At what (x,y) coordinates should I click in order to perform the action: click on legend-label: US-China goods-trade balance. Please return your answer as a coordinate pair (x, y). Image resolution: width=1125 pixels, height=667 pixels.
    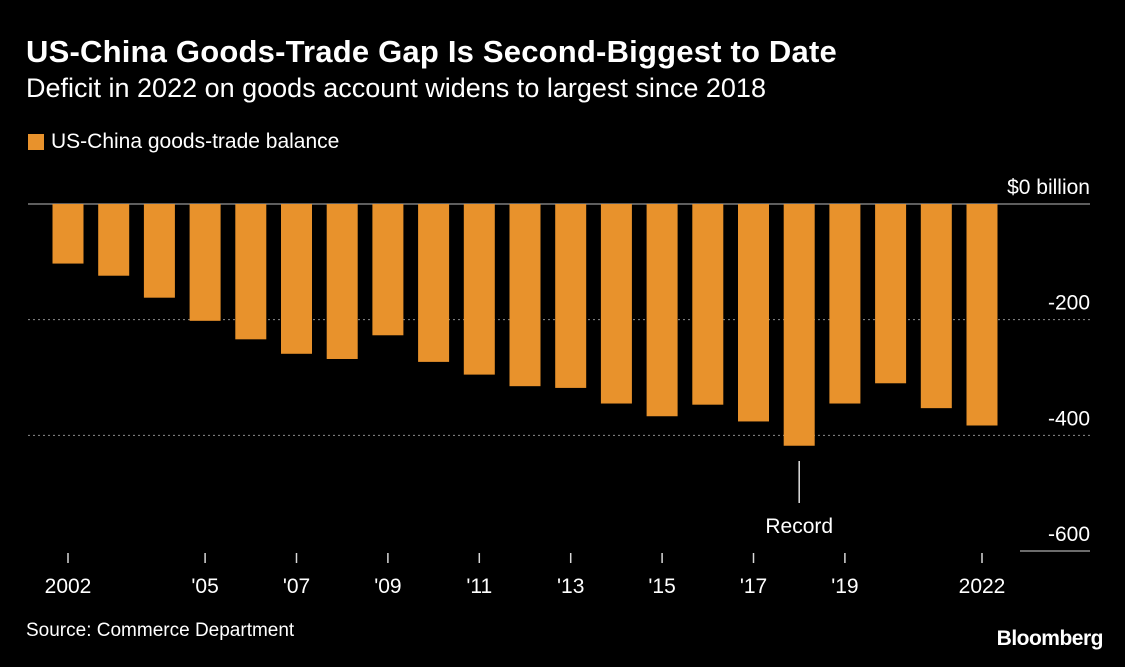
    Looking at the image, I should click on (195, 141).